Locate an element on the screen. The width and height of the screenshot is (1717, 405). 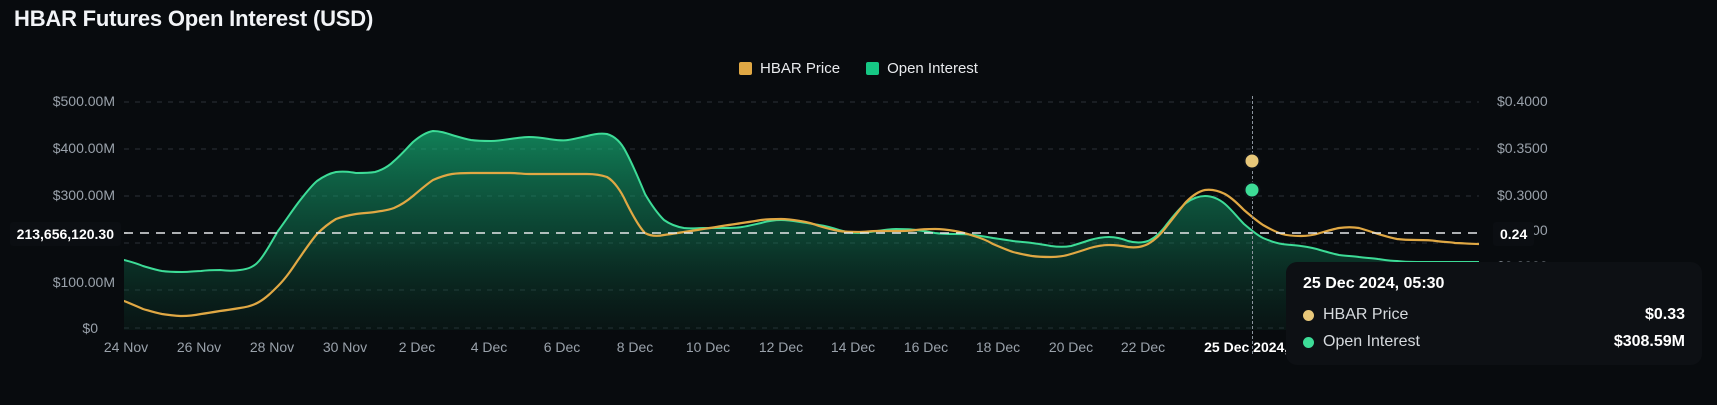
y-axis-left-tick: $0 is located at coordinates (90, 328).